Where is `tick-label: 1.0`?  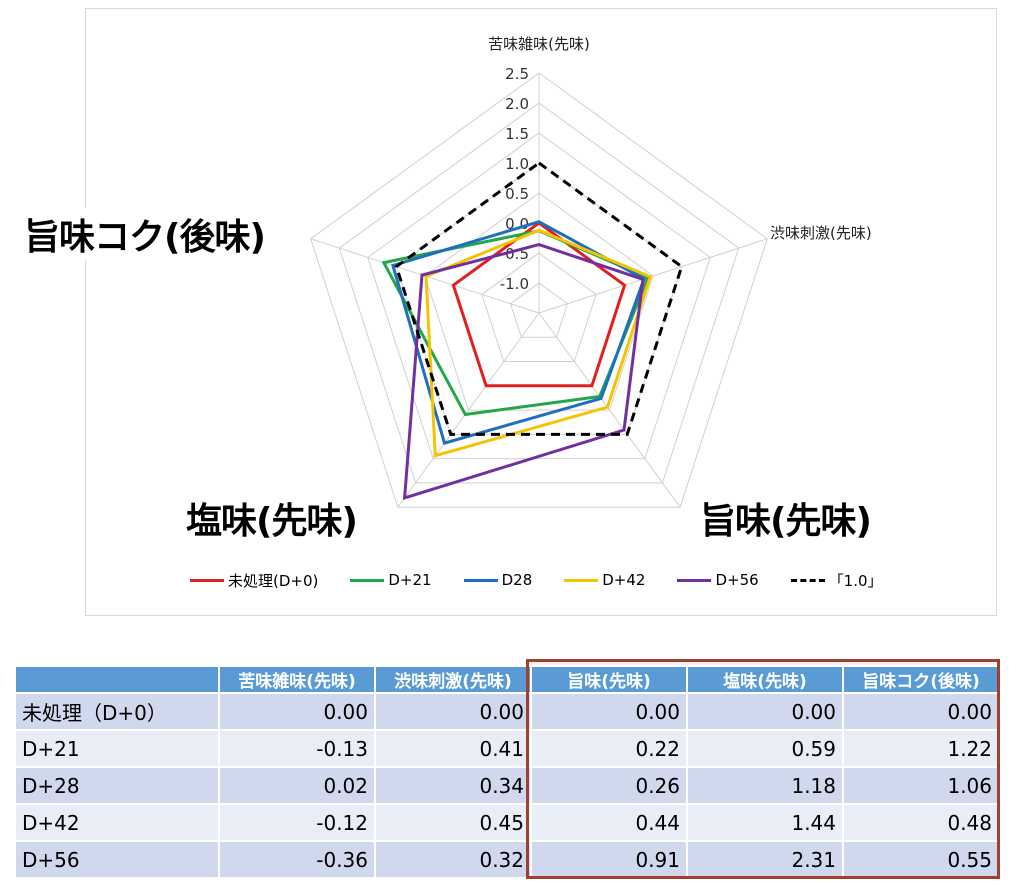
tick-label: 1.0 is located at coordinates (517, 164).